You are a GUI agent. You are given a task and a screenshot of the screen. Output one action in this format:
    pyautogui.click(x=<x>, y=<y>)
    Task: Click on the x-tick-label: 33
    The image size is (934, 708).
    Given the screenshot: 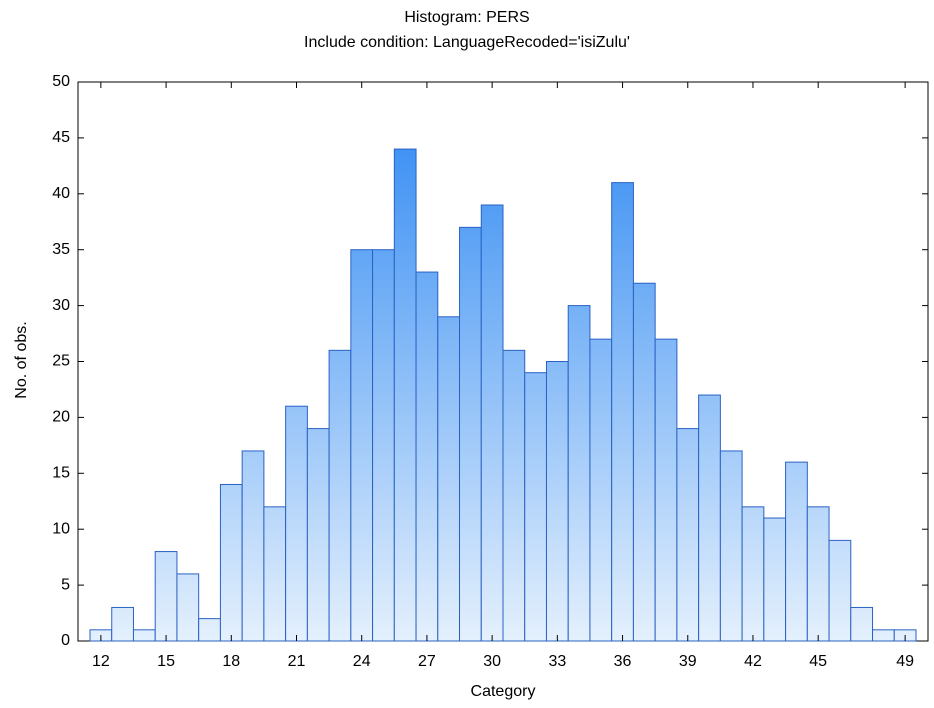 What is the action you would take?
    pyautogui.click(x=557, y=661)
    